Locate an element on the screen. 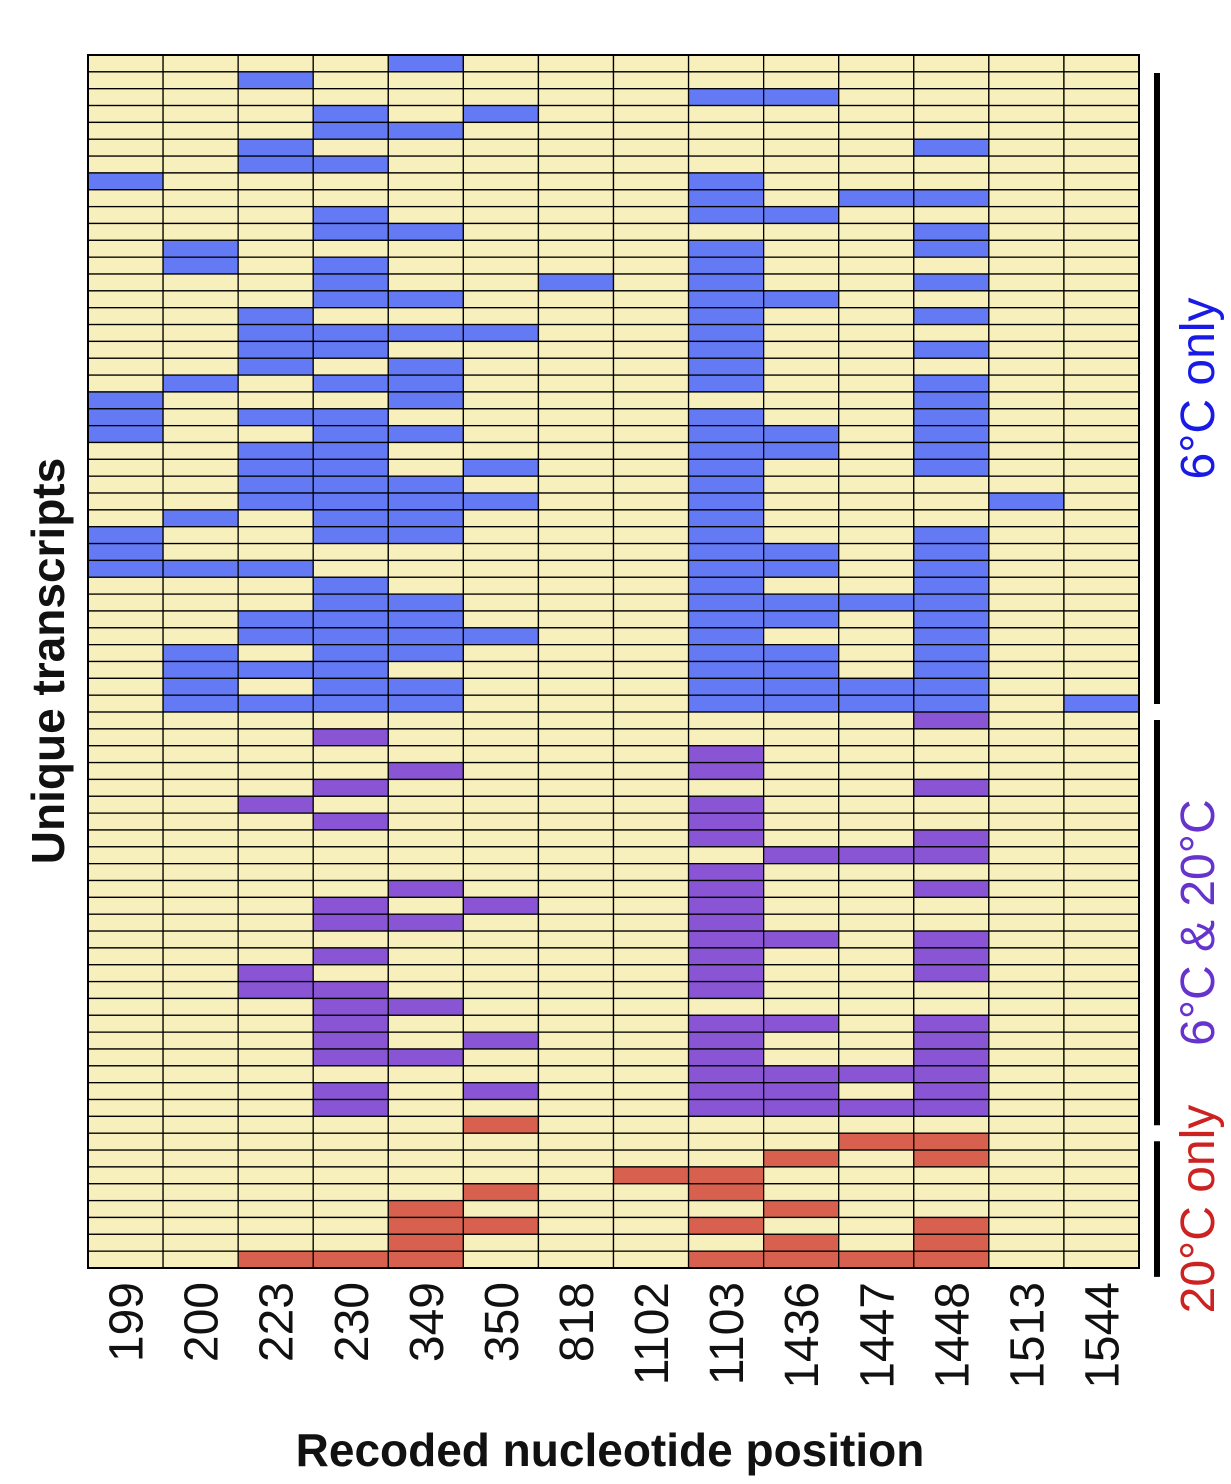 This screenshot has width=1231, height=1484. group-brackets: 6°C only 6°C & 20°C 20°C only is located at coordinates (1189, 693).